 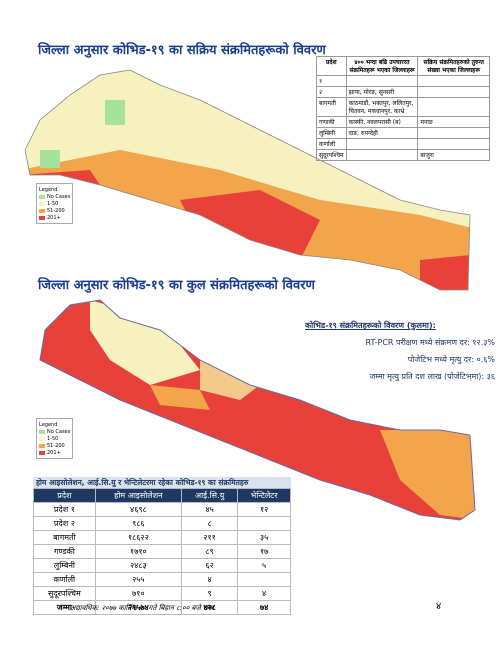 I want to click on table-cell: ४६९८, so click(x=138, y=509).